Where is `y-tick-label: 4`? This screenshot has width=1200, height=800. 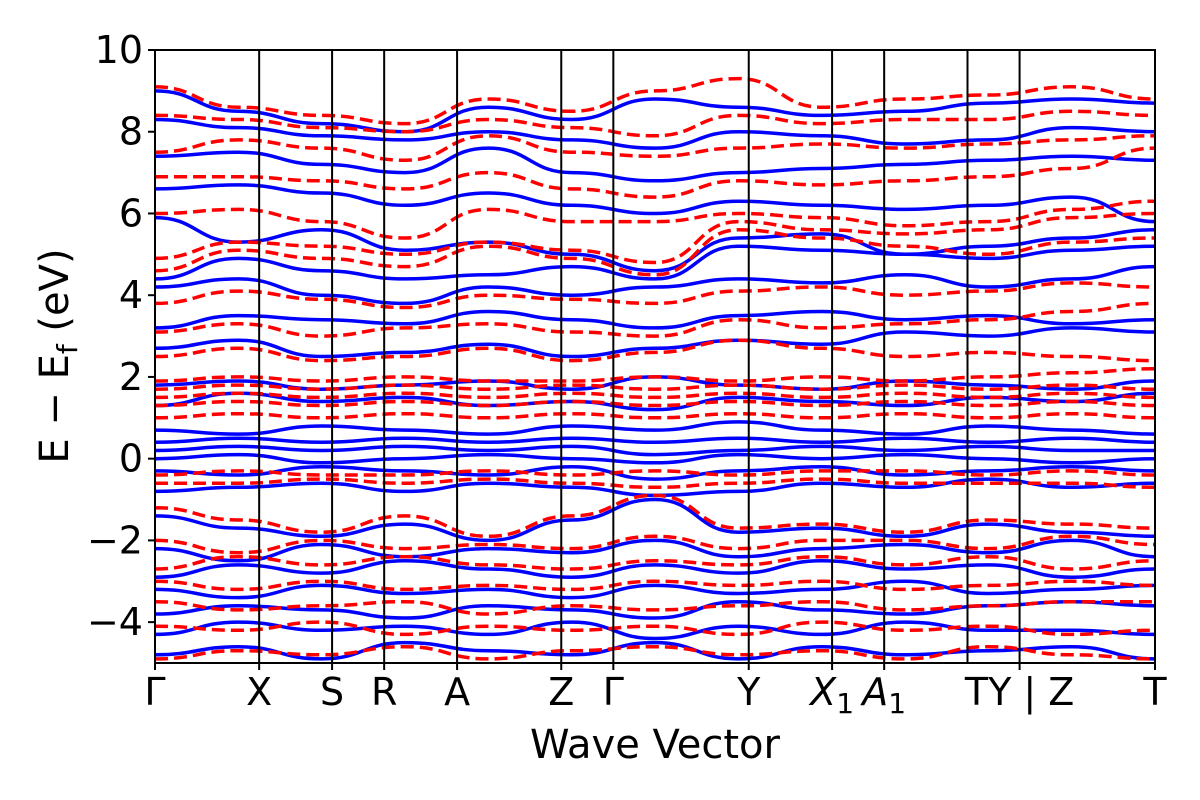
y-tick-label: 4 is located at coordinates (131, 295).